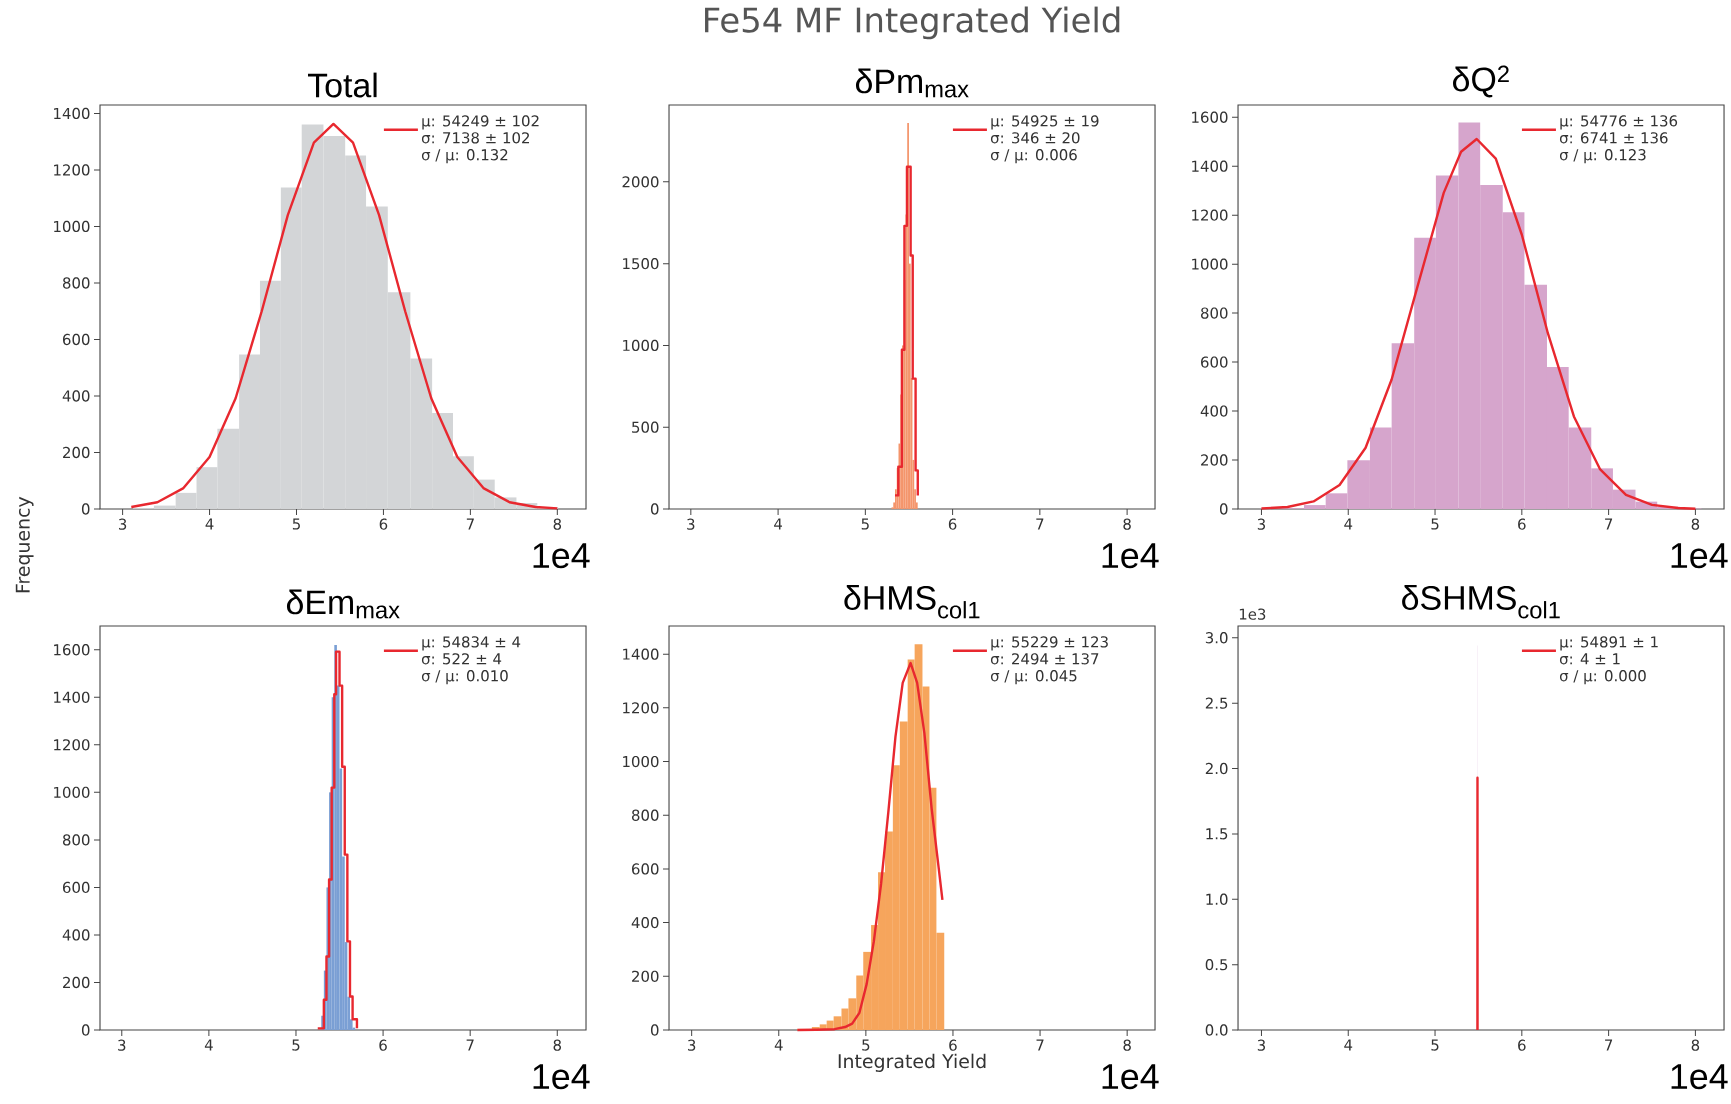  What do you see at coordinates (471, 660) in the screenshot?
I see `legend-label: μ: 54834 ± 4 σ: 522 ± 4 σ / μ: 0.010` at bounding box center [471, 660].